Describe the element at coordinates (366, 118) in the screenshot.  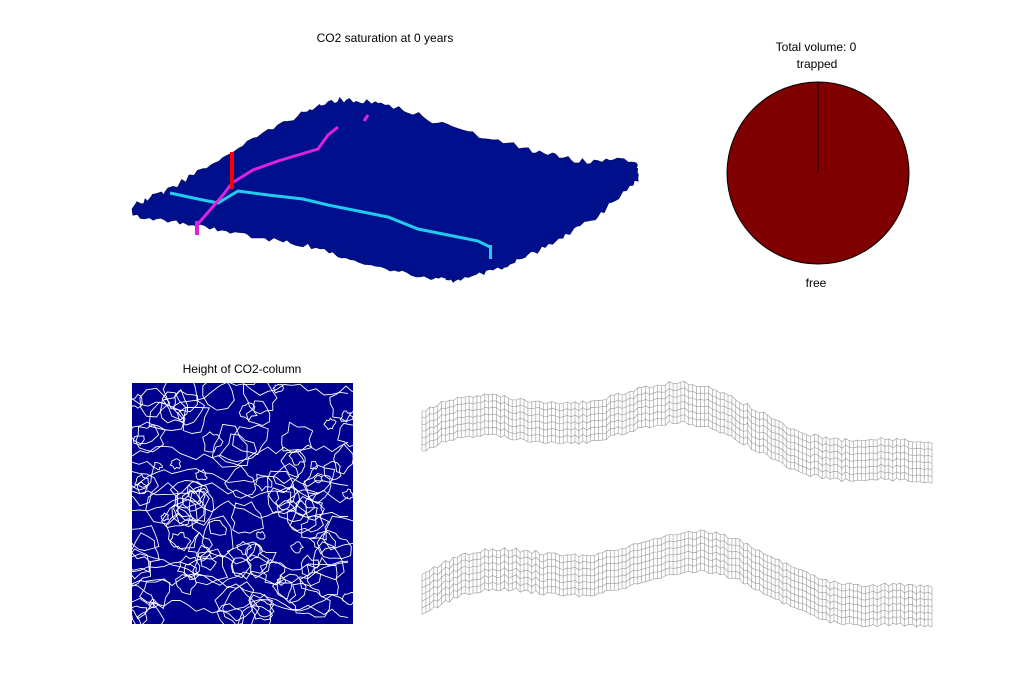
I see `magenta-pathway-end` at that location.